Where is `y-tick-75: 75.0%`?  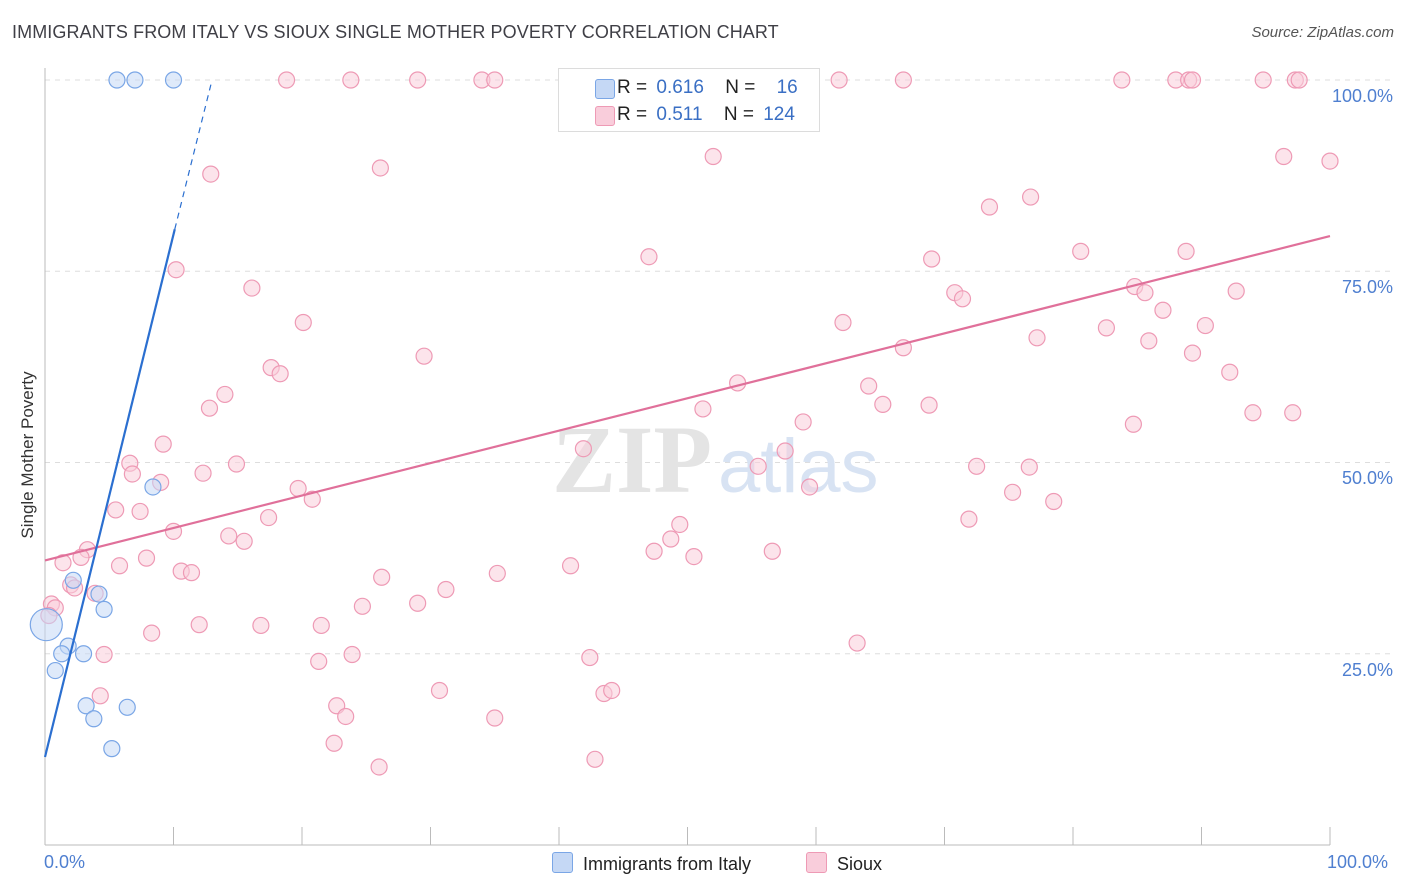
y-tick-75: 75.0% is located at coordinates (1367, 287).